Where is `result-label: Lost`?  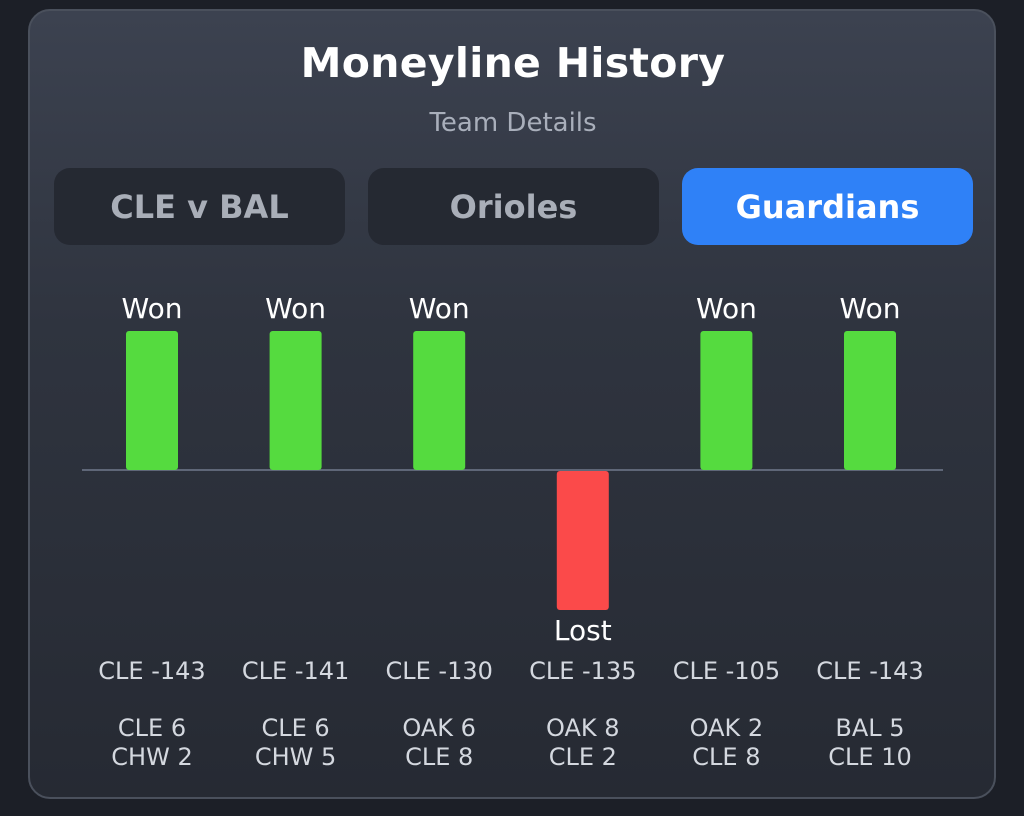 result-label: Lost is located at coordinates (583, 630).